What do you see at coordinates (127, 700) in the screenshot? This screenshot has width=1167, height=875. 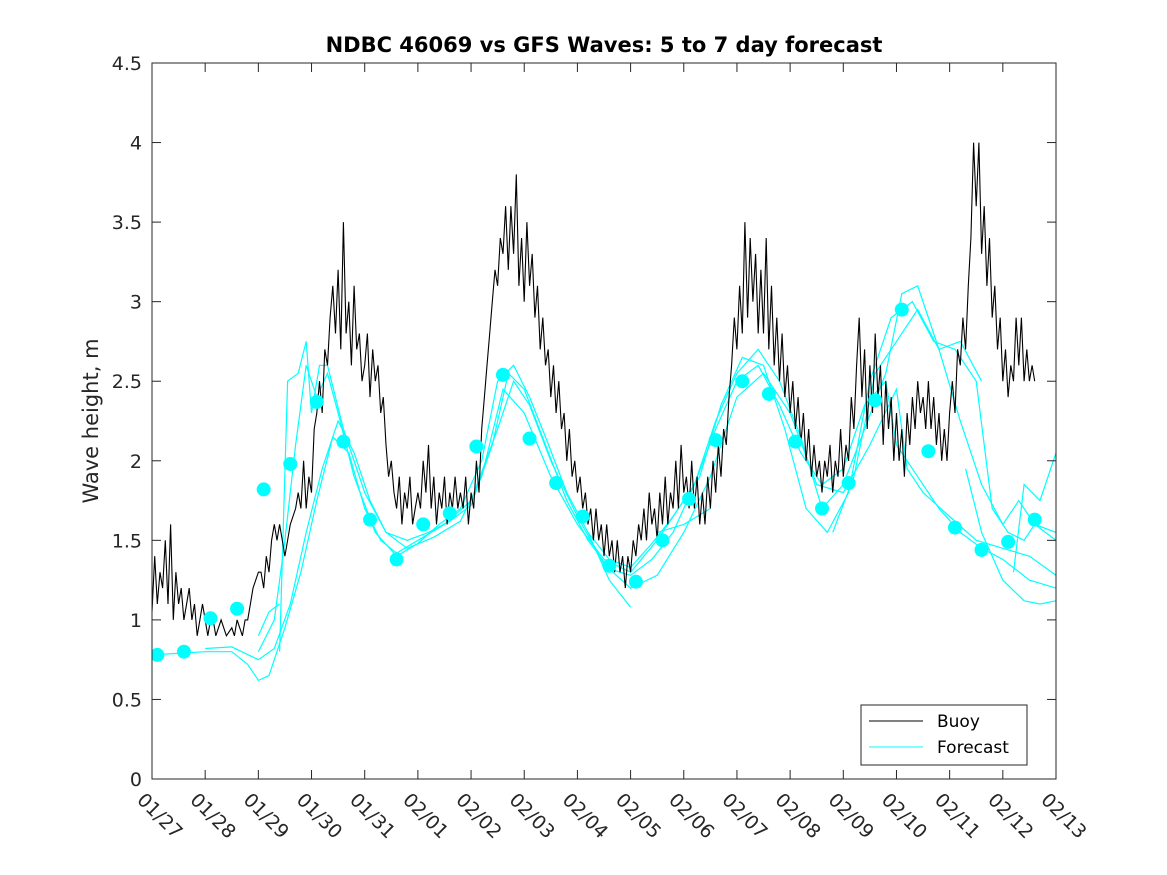 I see `y-tick-label: 0.5` at bounding box center [127, 700].